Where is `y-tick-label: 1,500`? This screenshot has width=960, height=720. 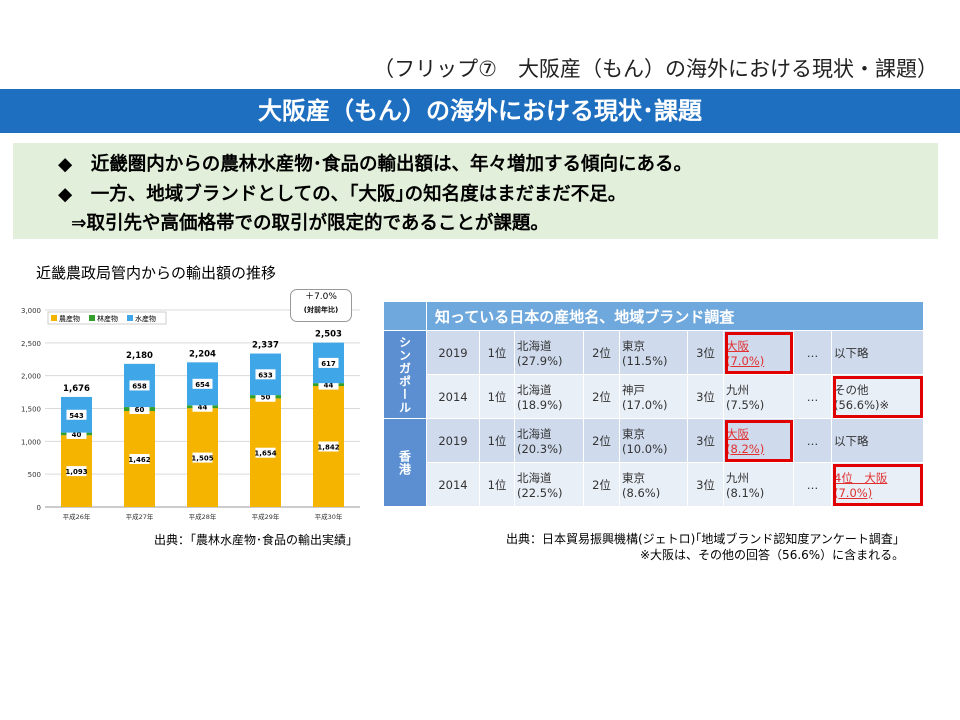
y-tick-label: 1,500 is located at coordinates (31, 410).